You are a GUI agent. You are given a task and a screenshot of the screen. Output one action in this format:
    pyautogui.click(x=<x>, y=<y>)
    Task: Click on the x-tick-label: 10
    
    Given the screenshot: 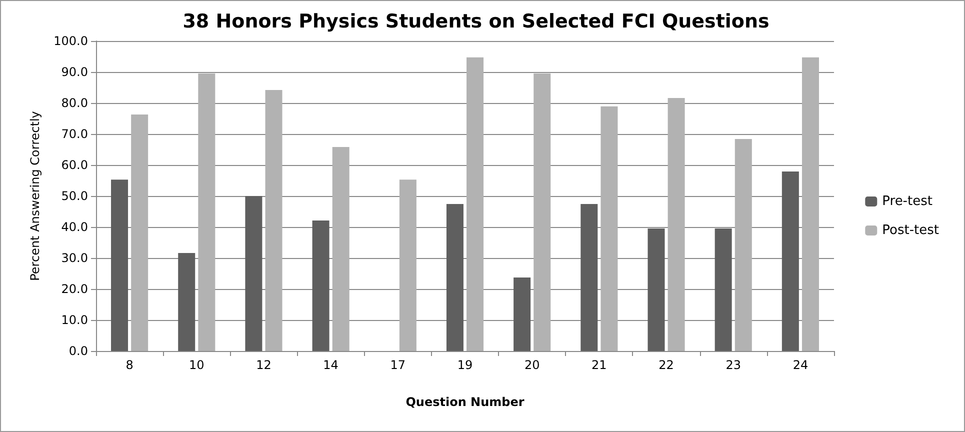 What is the action you would take?
    pyautogui.click(x=196, y=365)
    